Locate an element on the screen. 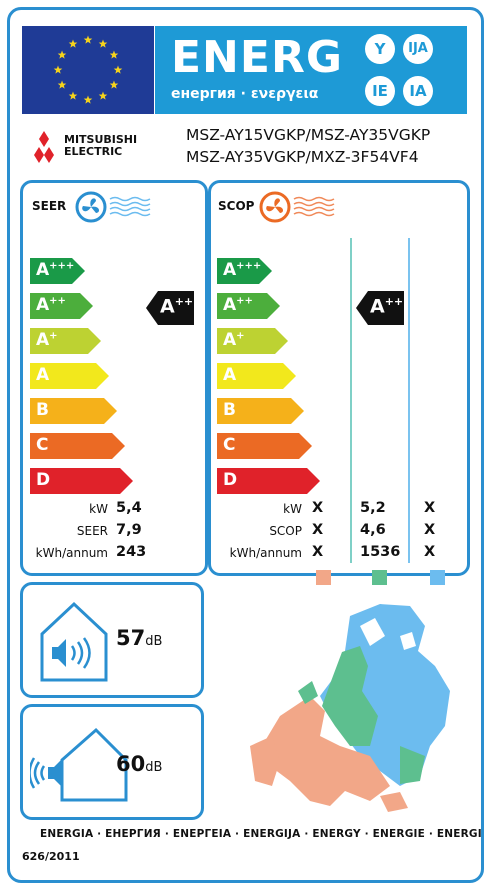 The image size is (495, 894). model-numbers-line1: MSZ-AY15VGKP/MSZ-AY35VGKP is located at coordinates (308, 135).